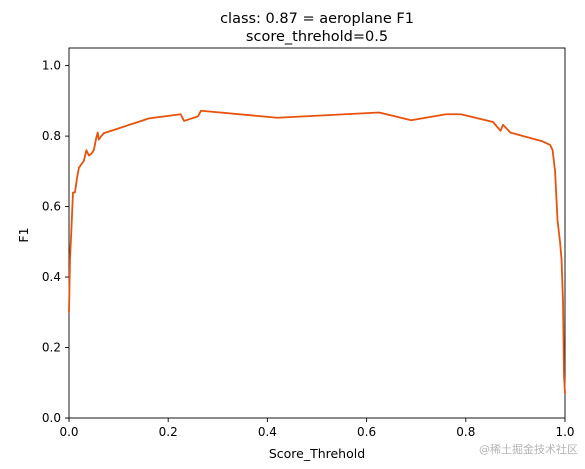  I want to click on y-tick-label: 0.2, so click(51, 348).